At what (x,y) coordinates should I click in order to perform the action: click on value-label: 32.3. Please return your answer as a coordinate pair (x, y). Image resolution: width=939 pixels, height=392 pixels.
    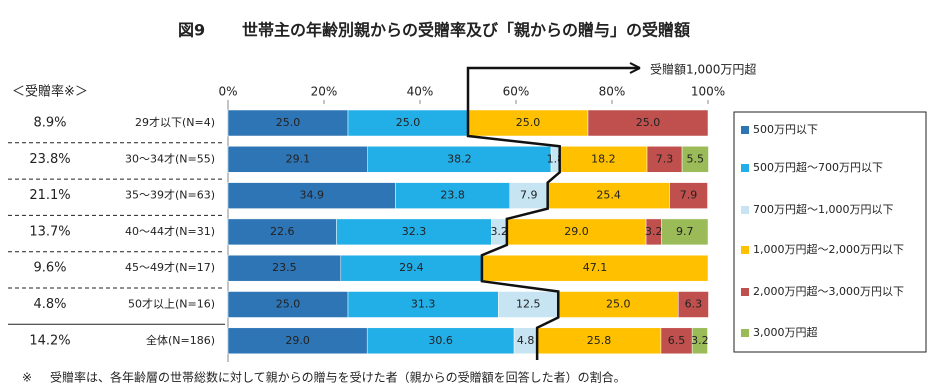
    Looking at the image, I should click on (414, 231).